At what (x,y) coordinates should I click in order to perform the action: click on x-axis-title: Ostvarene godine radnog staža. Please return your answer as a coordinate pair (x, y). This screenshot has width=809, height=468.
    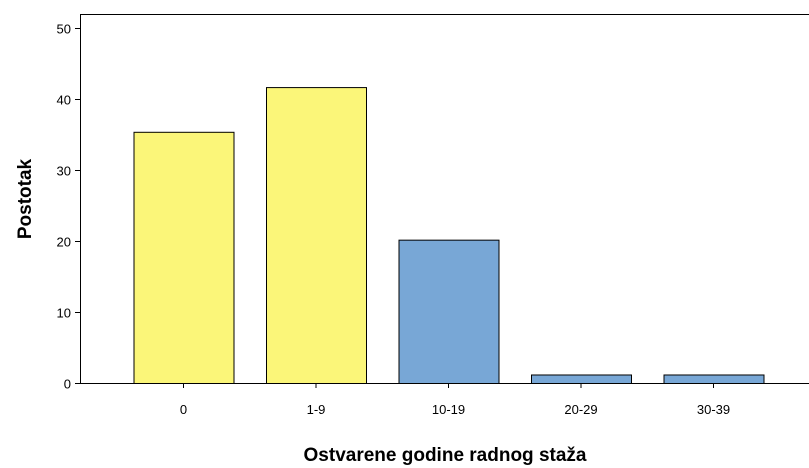
    Looking at the image, I should click on (445, 455).